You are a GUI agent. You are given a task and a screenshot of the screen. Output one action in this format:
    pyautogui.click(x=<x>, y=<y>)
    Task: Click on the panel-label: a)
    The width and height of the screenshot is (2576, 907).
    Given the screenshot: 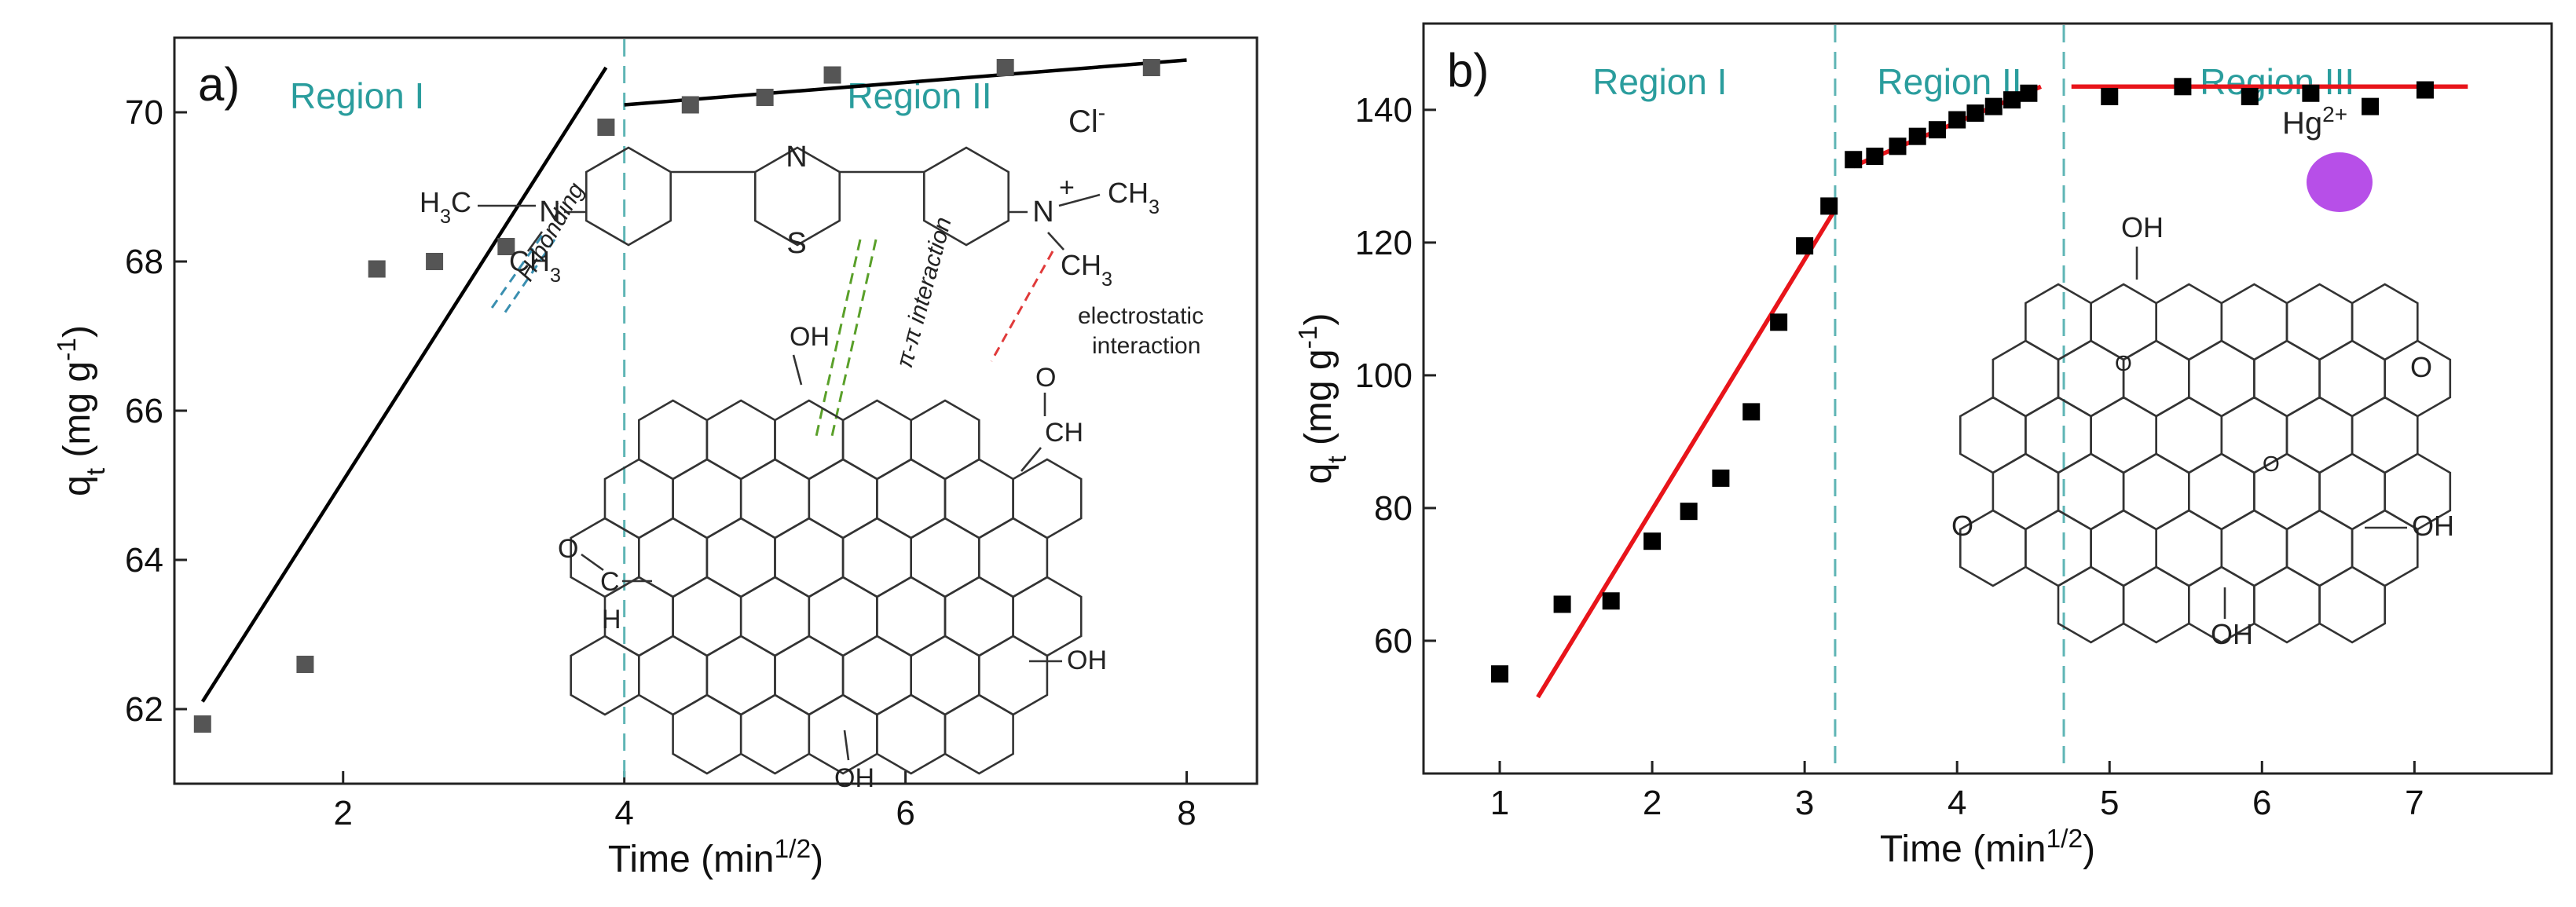 What is the action you would take?
    pyautogui.click(x=219, y=84)
    